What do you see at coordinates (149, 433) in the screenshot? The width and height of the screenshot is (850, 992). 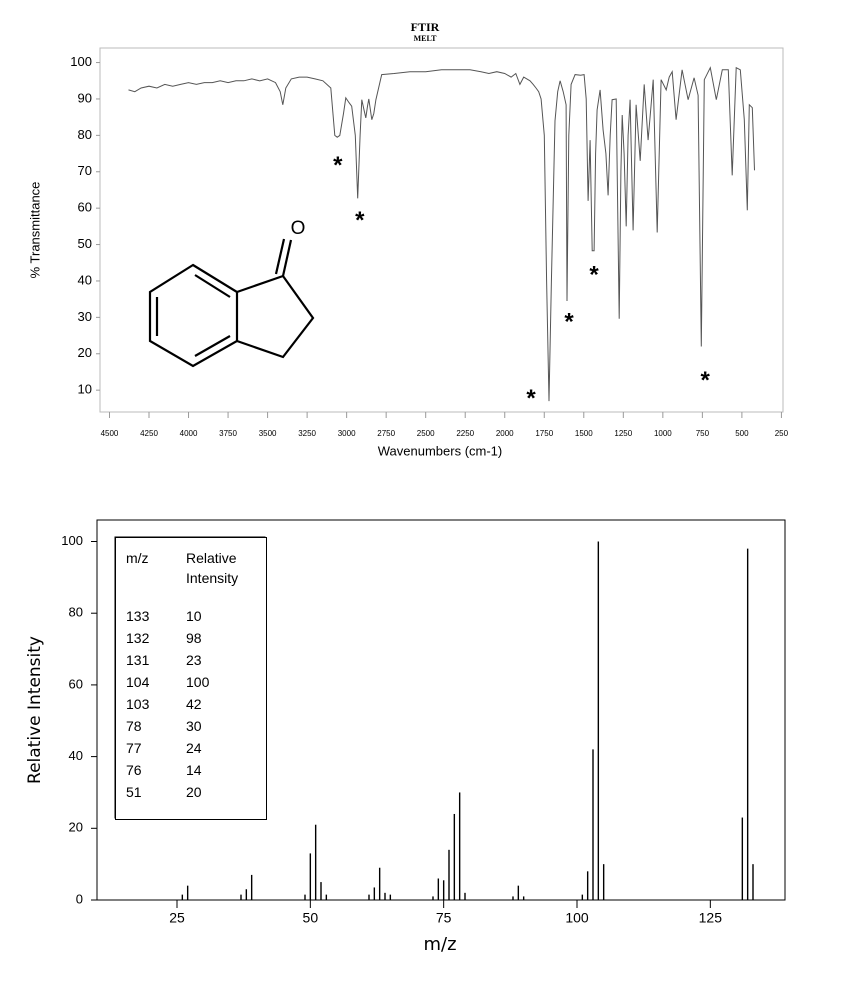 I see `x-tick-label: 4250` at bounding box center [149, 433].